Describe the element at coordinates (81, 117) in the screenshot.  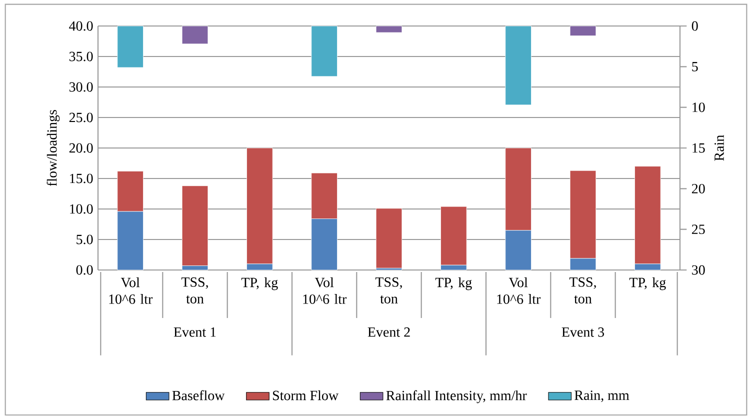
I see `y-tick-label: 25.0` at that location.